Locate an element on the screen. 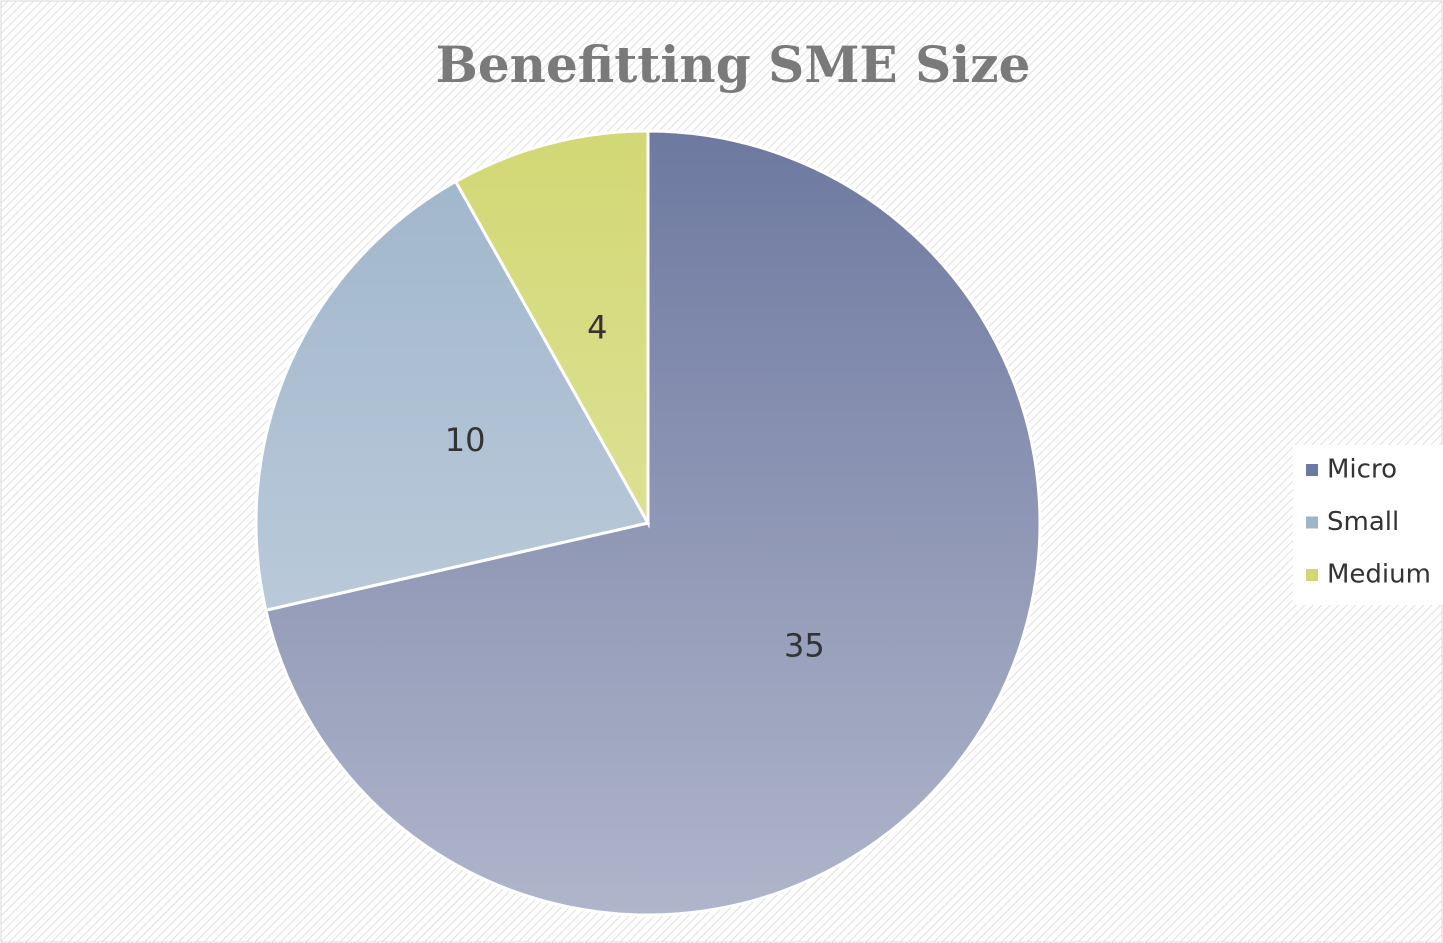  legend-label: Micro is located at coordinates (1362, 470).